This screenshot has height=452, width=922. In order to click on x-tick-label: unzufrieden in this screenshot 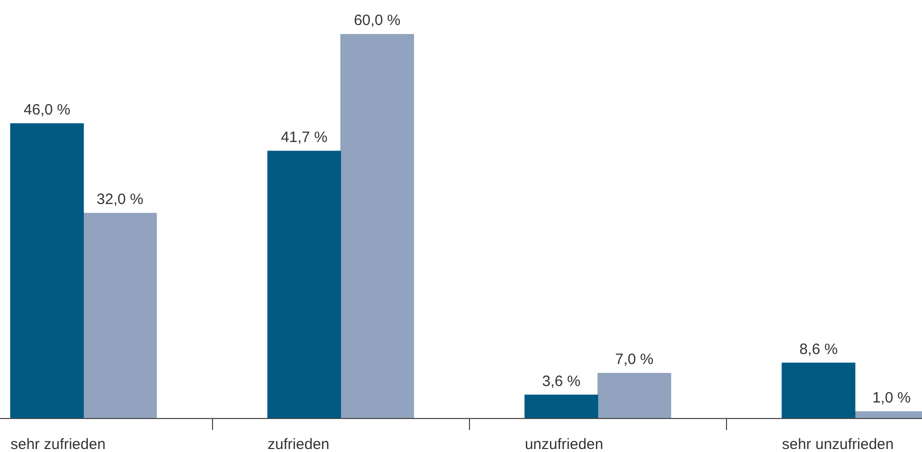, I will do `click(564, 444)`.